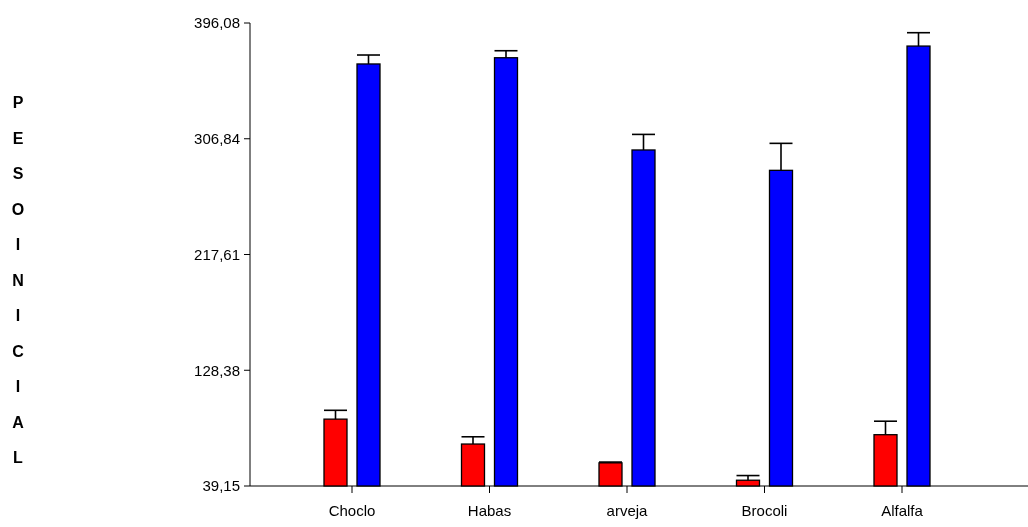  I want to click on x-tick-label: Choclo, so click(352, 510).